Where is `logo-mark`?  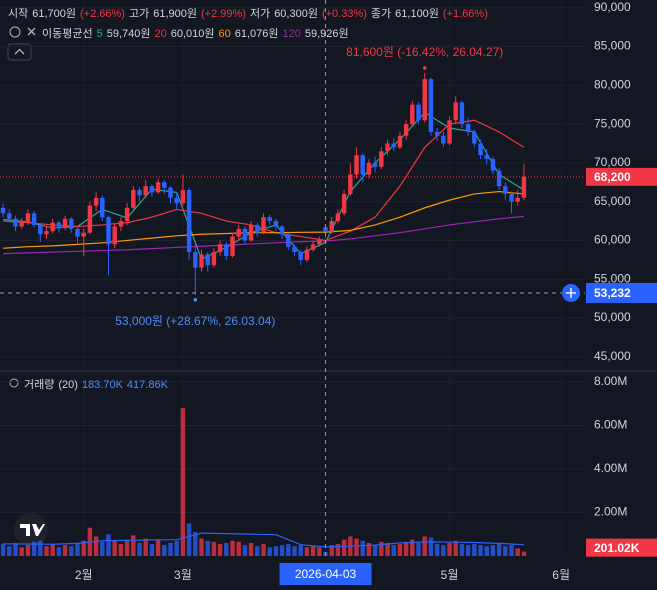
logo-mark is located at coordinates (32, 530).